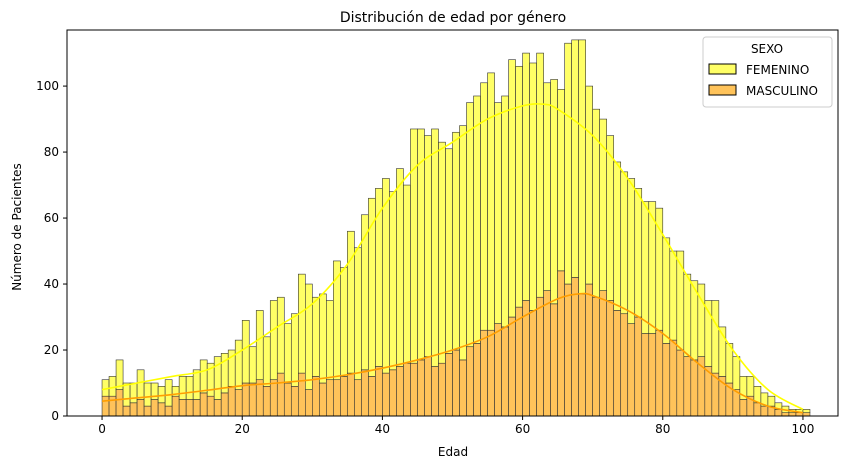  I want to click on x-tick-label: 80, so click(662, 429).